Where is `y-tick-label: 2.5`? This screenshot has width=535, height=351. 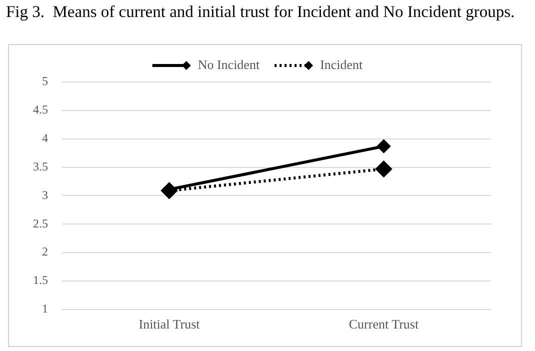
y-tick-label: 2.5 is located at coordinates (40, 223).